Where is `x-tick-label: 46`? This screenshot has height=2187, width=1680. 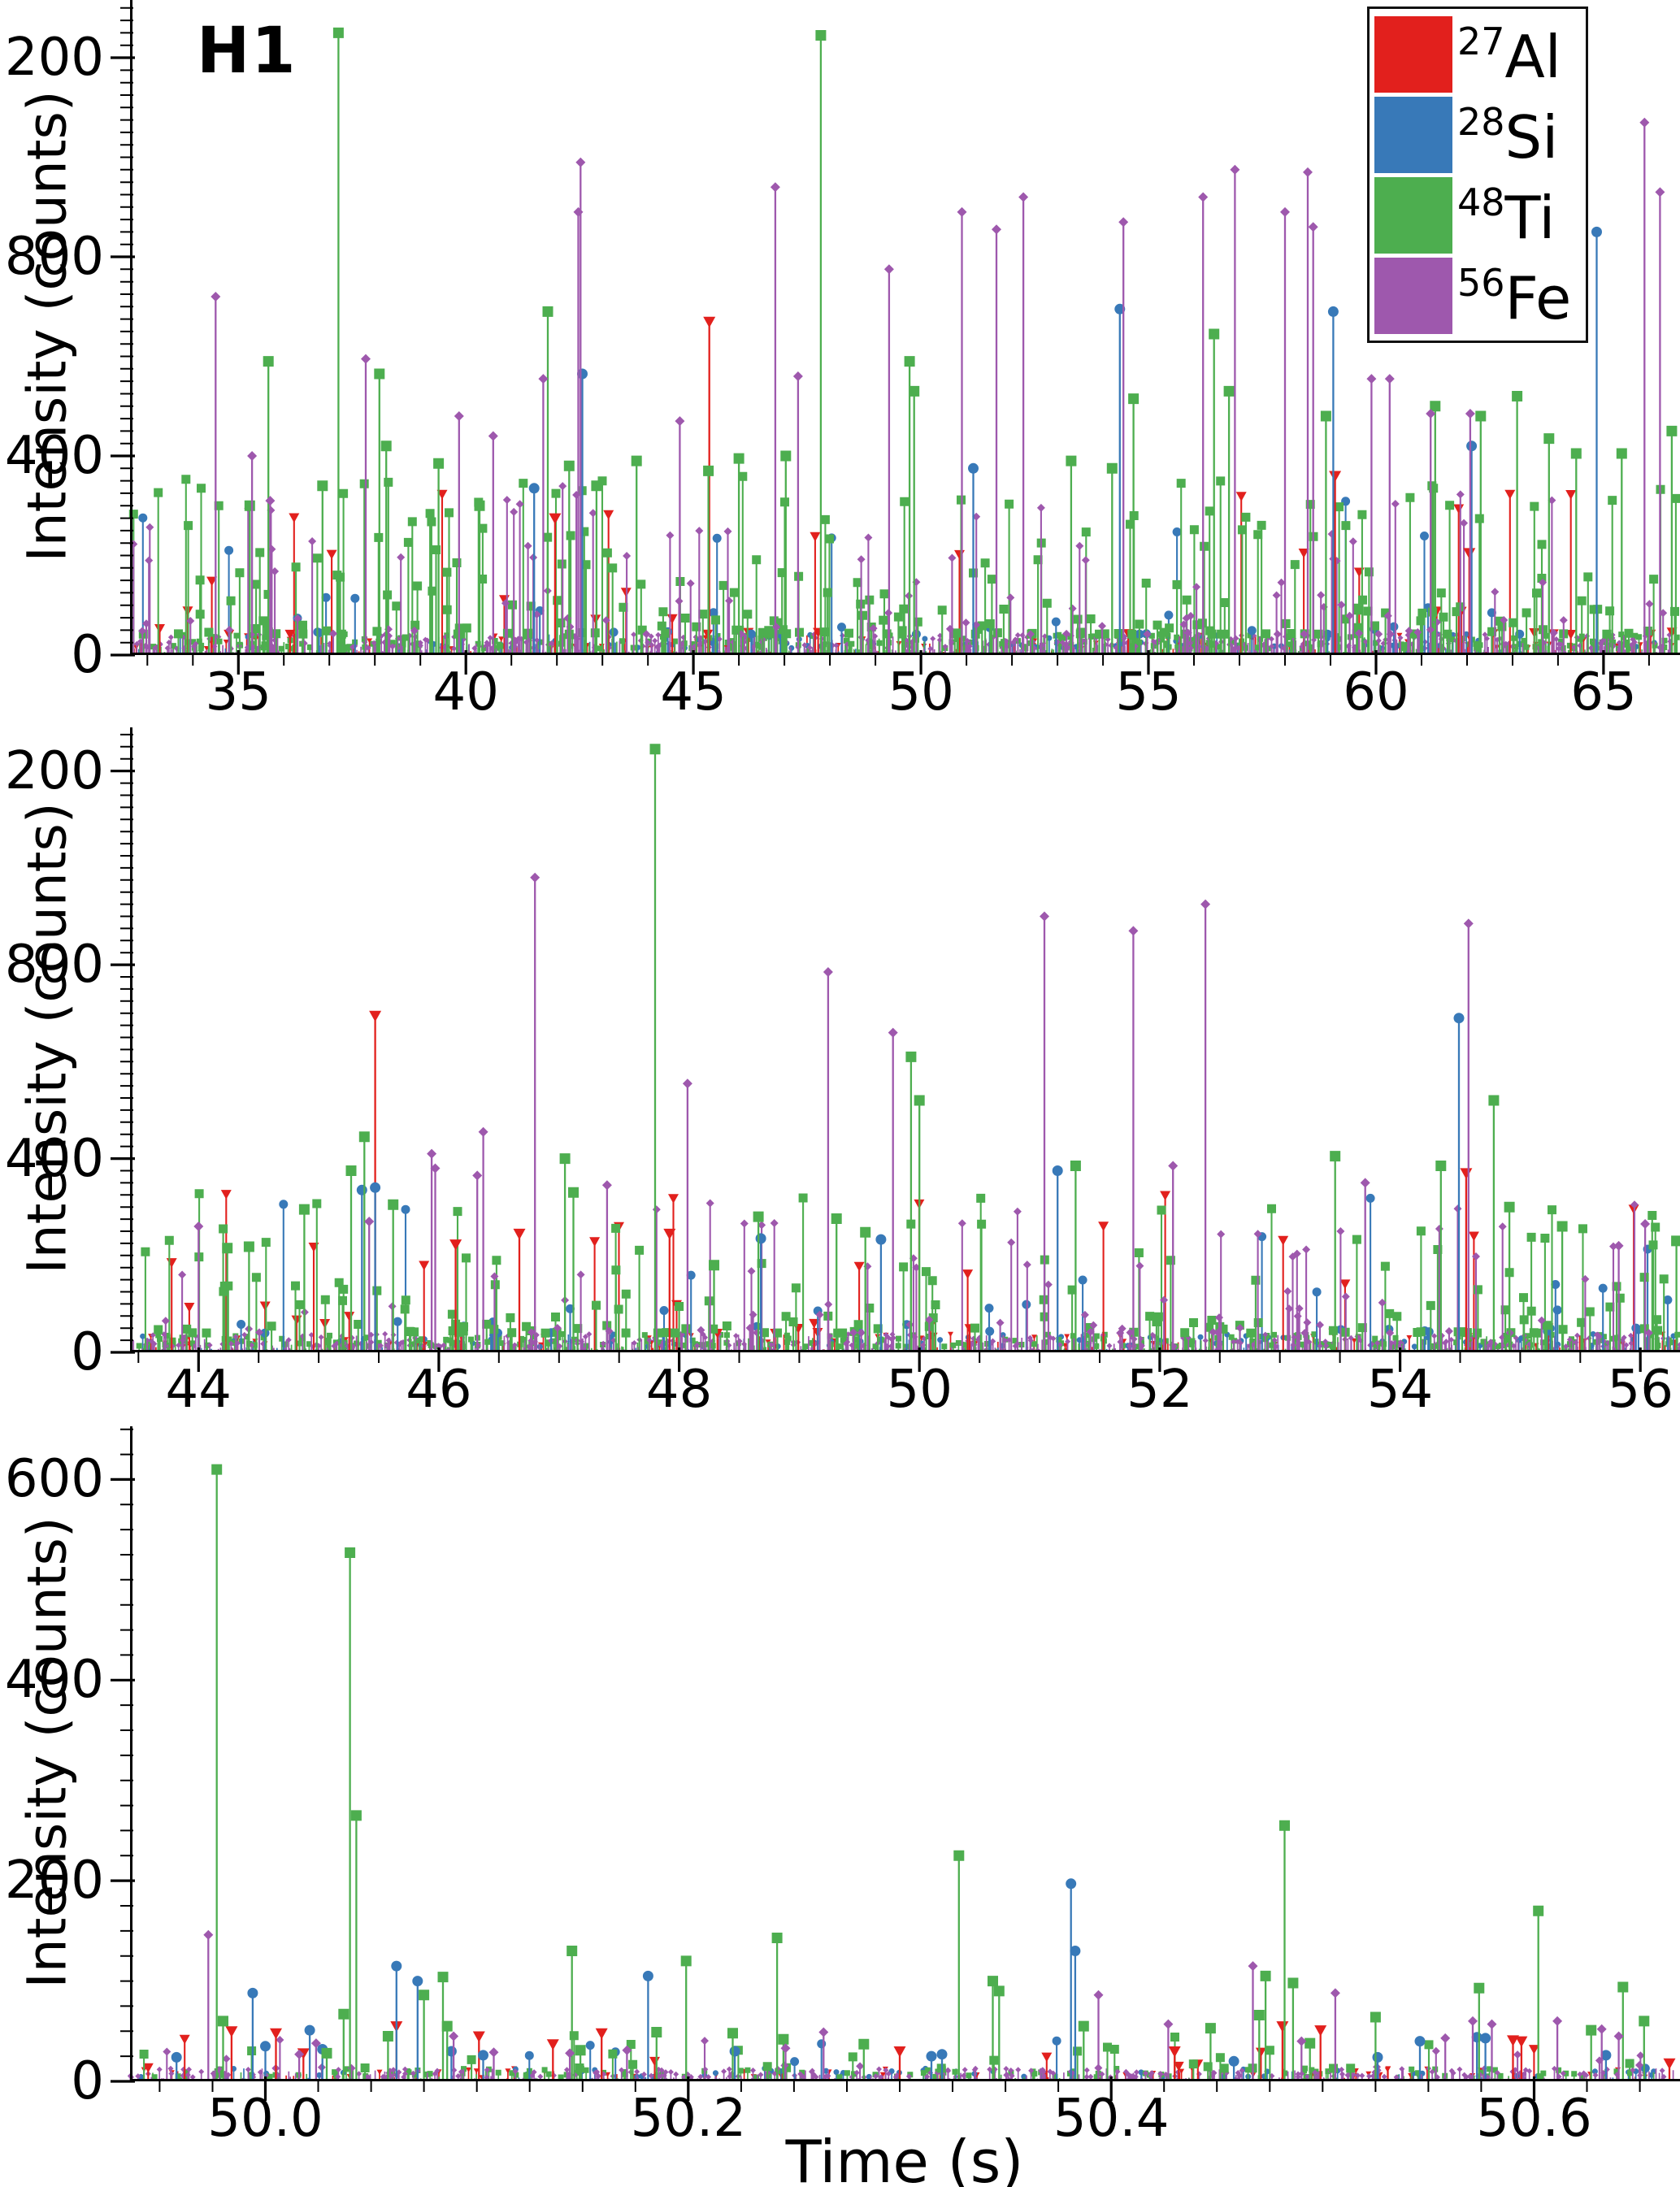
x-tick-label: 46 is located at coordinates (439, 1390).